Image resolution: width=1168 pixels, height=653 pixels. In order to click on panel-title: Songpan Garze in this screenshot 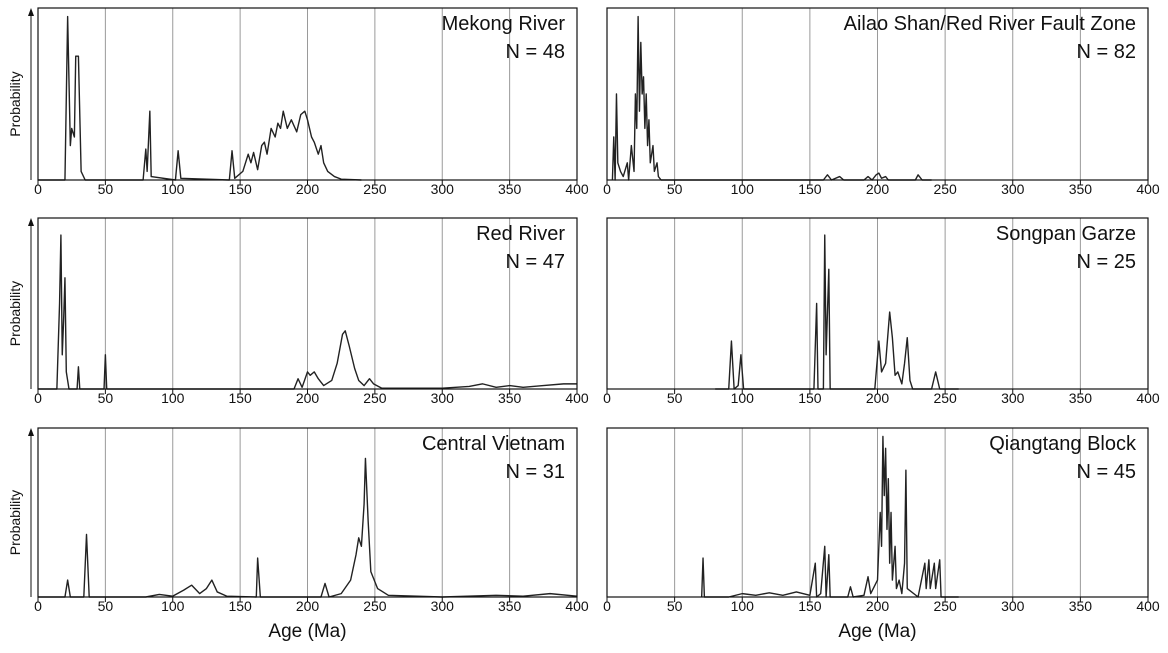, I will do `click(1066, 234)`.